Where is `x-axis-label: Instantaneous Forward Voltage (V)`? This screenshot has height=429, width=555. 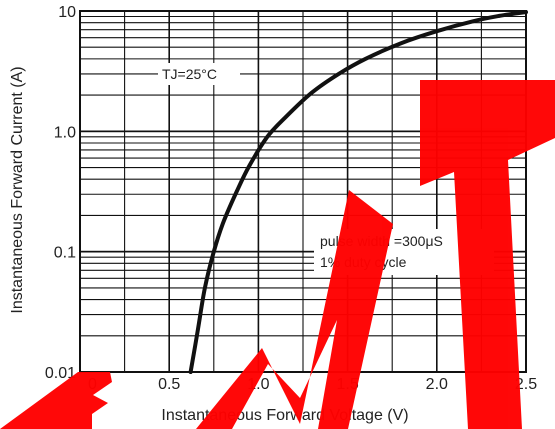
x-axis-label: Instantaneous Forward Voltage (V) is located at coordinates (284, 415).